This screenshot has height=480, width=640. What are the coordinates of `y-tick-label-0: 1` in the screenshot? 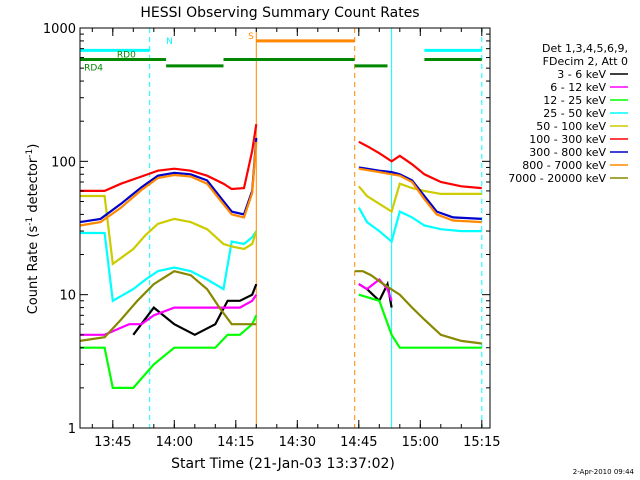 It's located at (72, 429).